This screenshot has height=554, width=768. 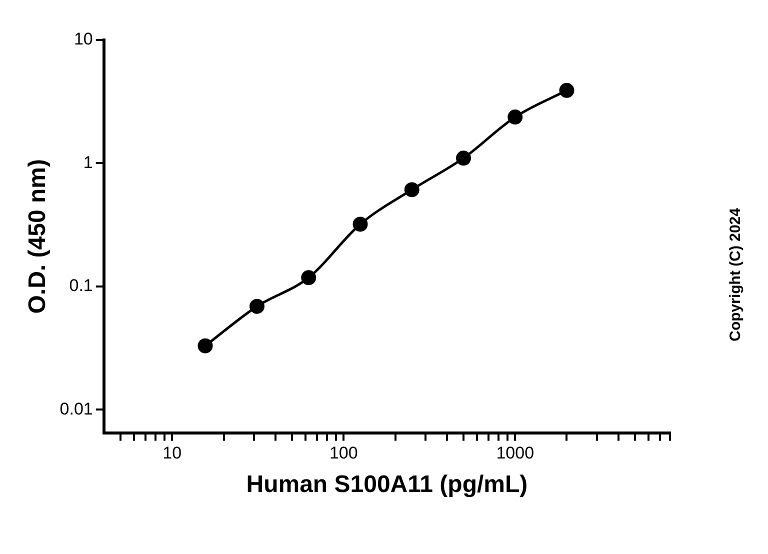 What do you see at coordinates (343, 453) in the screenshot?
I see `x-tick-label: 100` at bounding box center [343, 453].